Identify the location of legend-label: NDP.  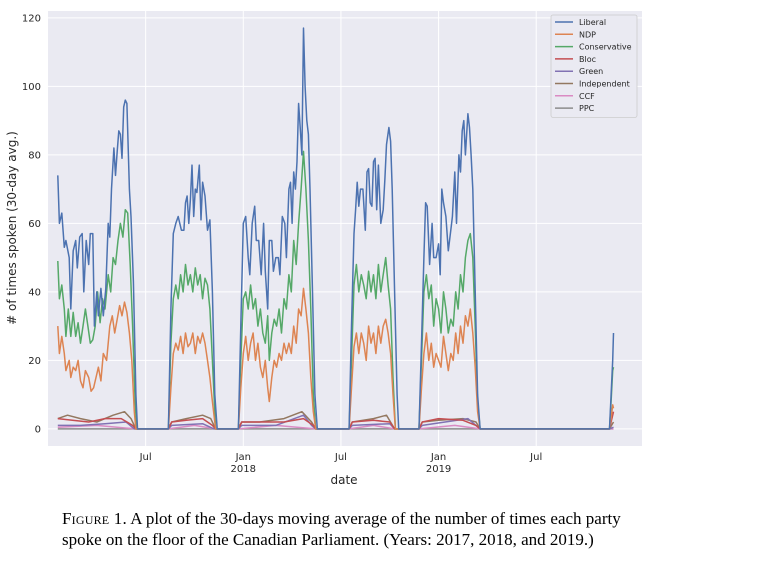
(587, 34).